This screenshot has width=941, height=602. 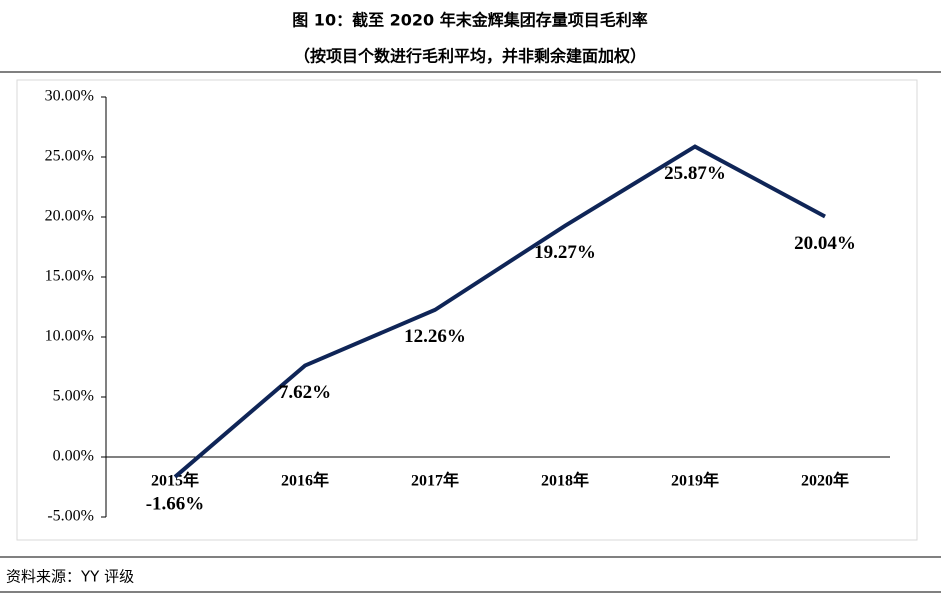 What do you see at coordinates (435, 336) in the screenshot?
I see `data-label: 12.26%` at bounding box center [435, 336].